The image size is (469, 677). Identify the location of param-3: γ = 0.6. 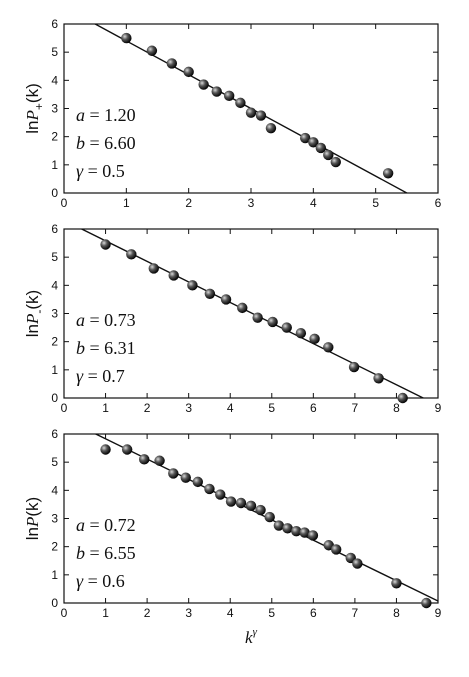
(100, 581).